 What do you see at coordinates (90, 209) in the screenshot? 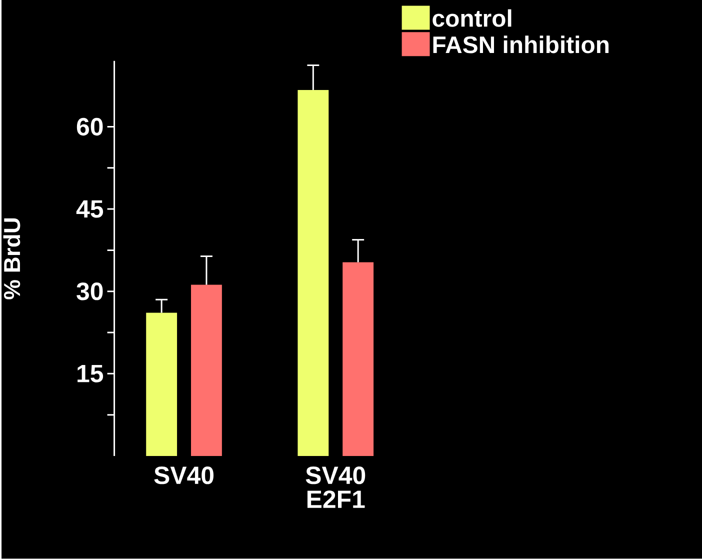
I see `y-tick-label: 45` at bounding box center [90, 209].